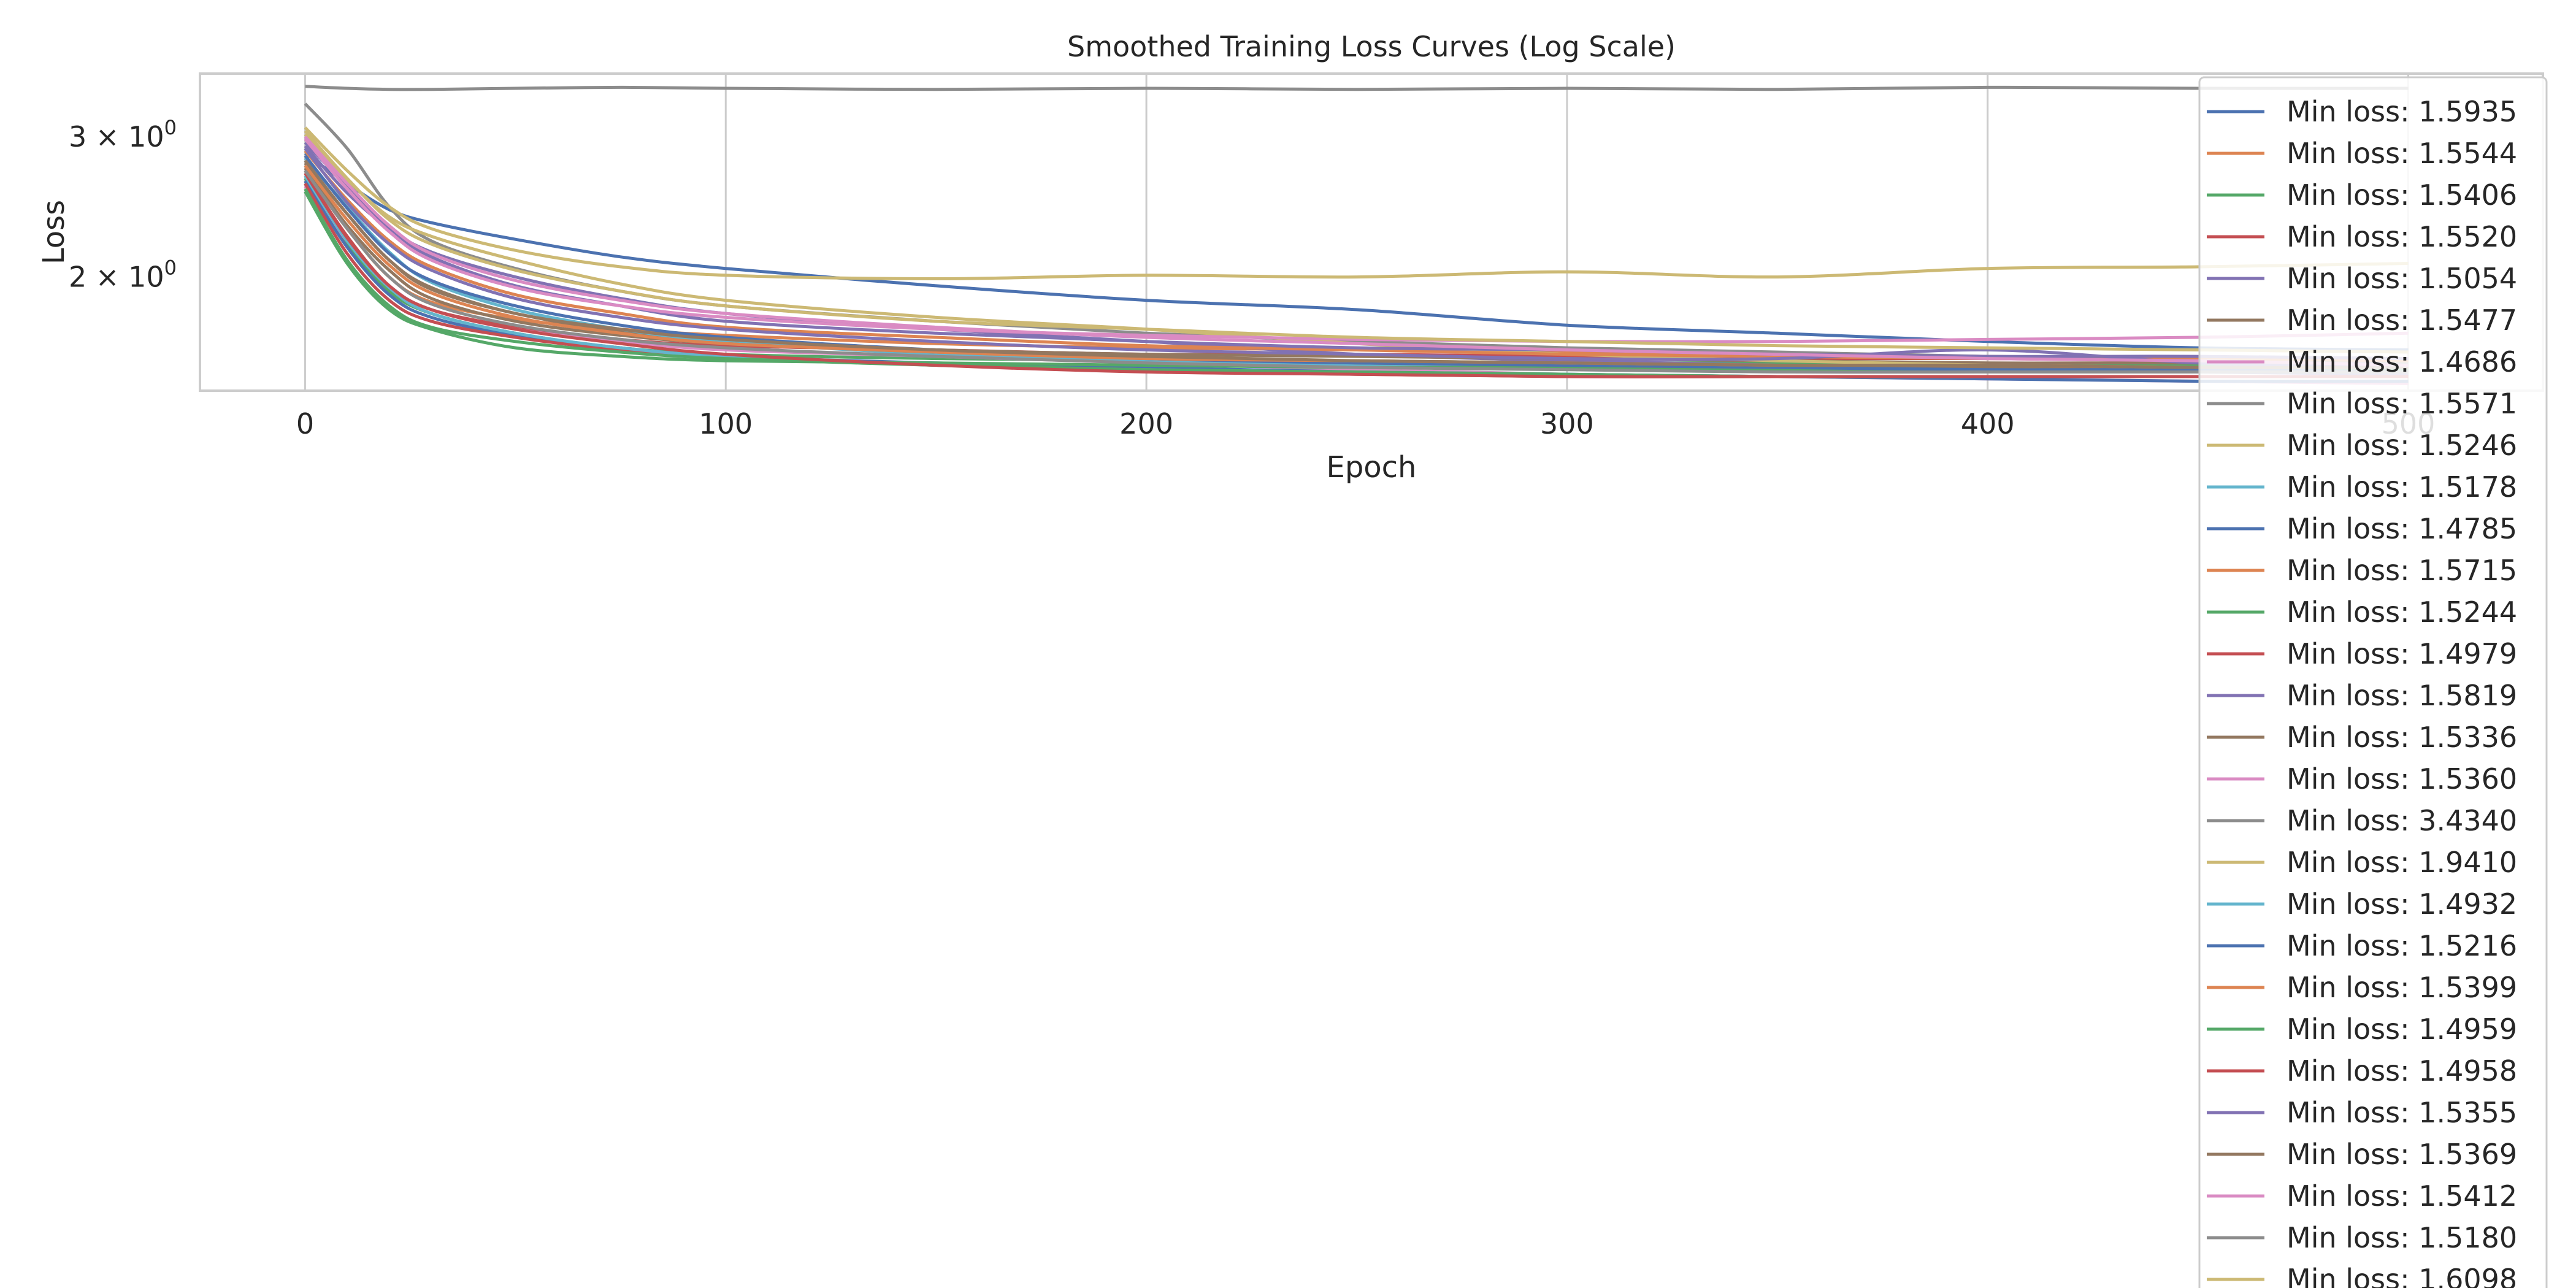 This screenshot has width=2576, height=1288. I want to click on legend-entry: Min loss: 1.5178, so click(2362, 487).